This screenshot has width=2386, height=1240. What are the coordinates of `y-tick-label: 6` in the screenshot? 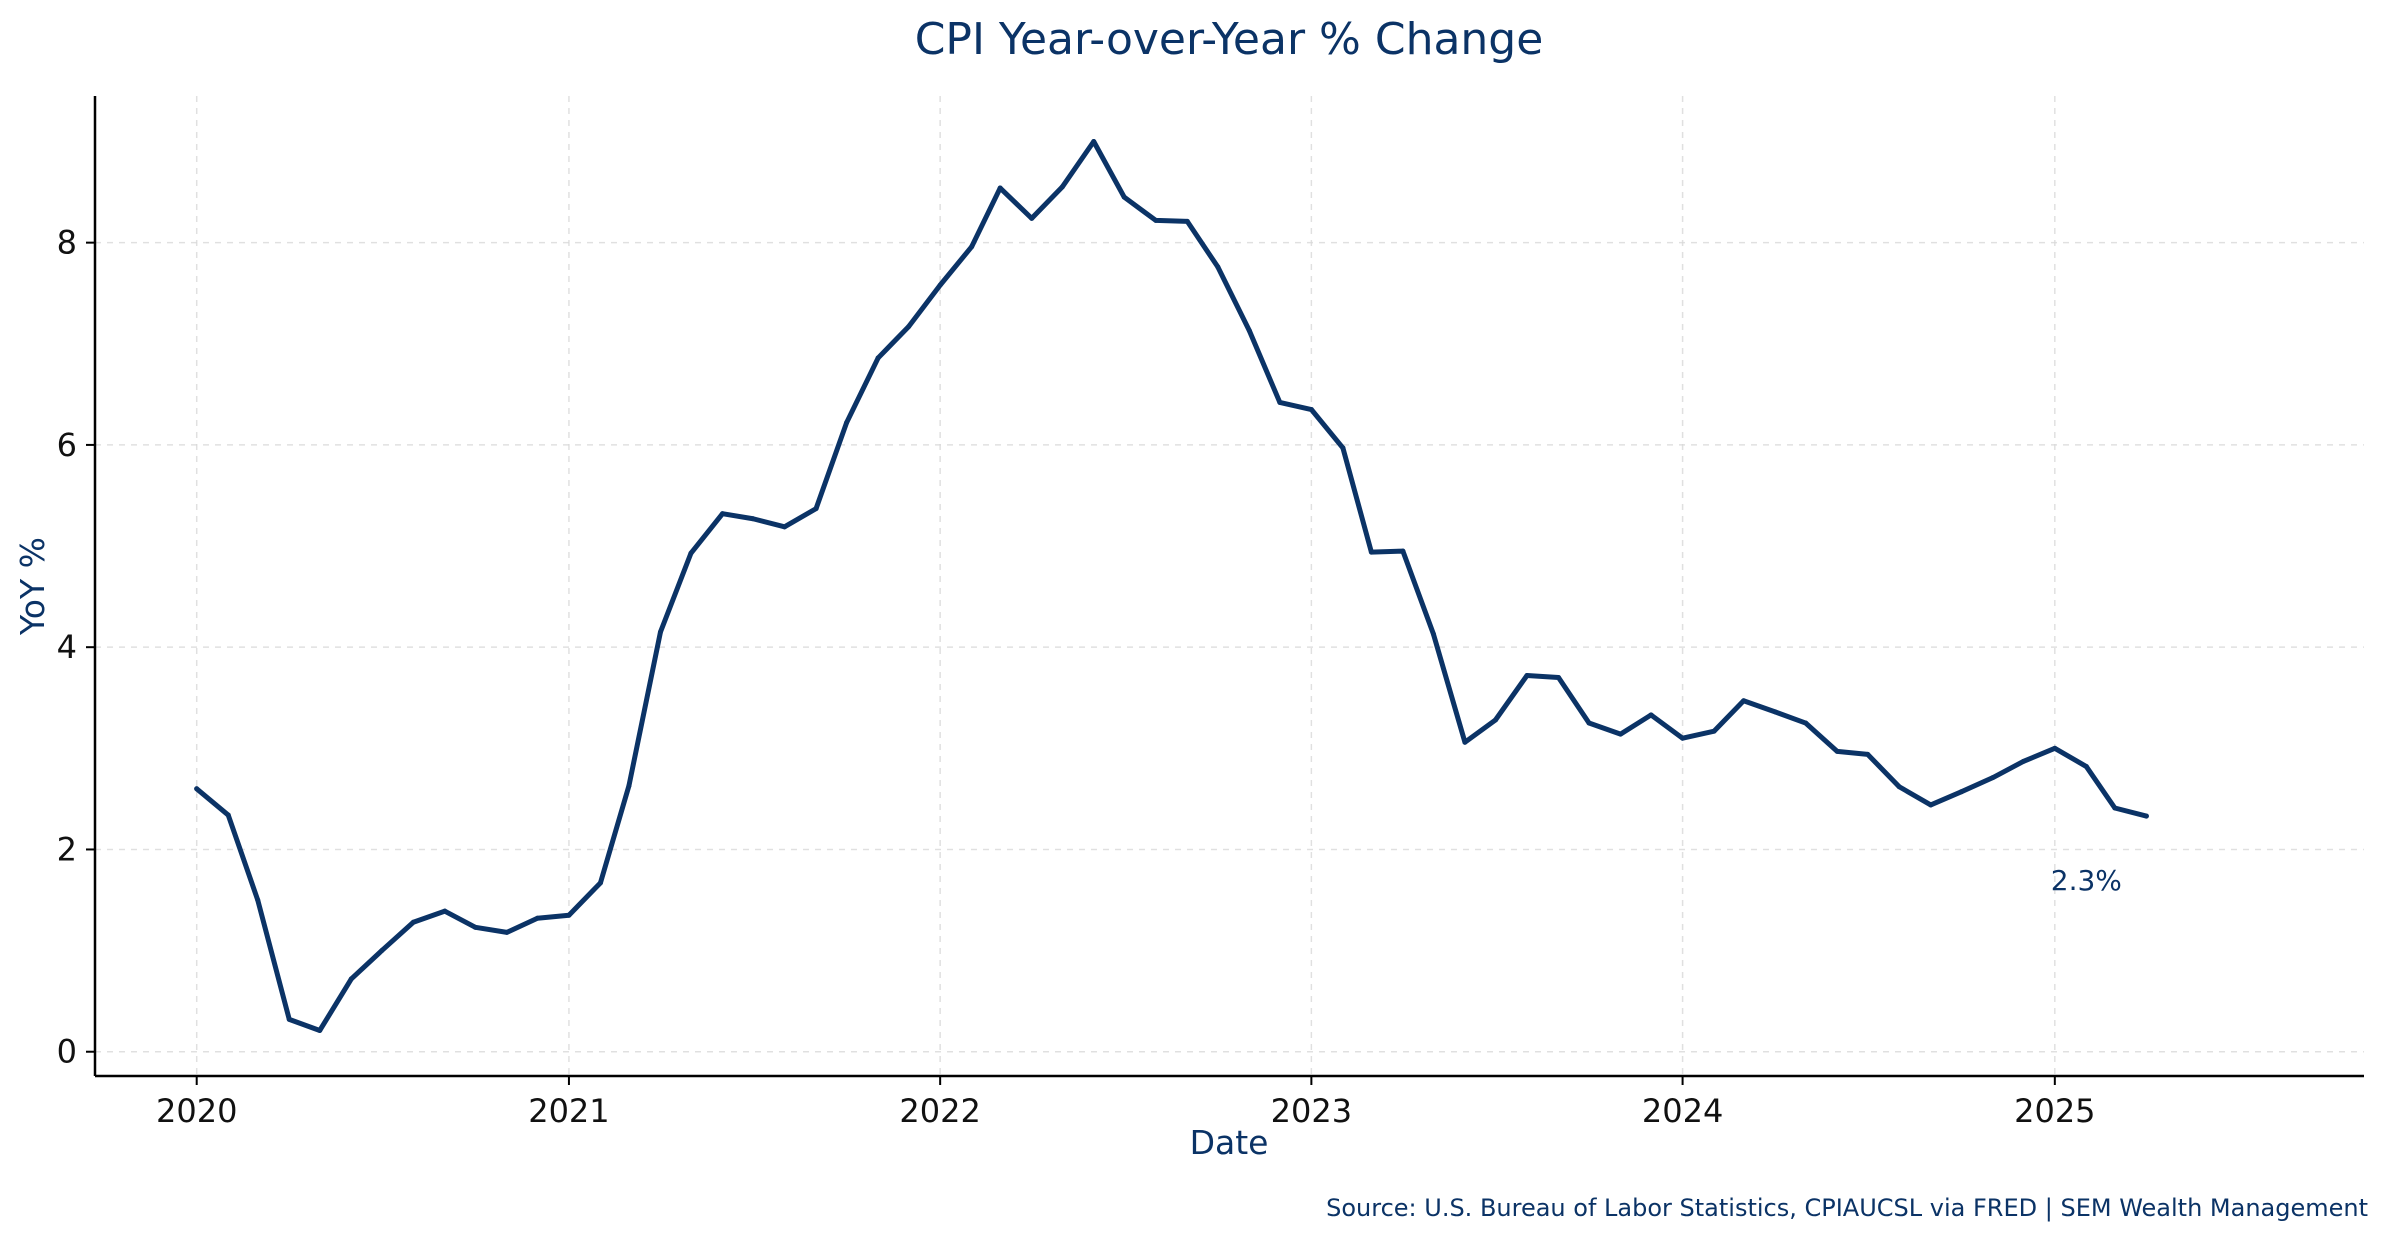 It's located at (67, 445).